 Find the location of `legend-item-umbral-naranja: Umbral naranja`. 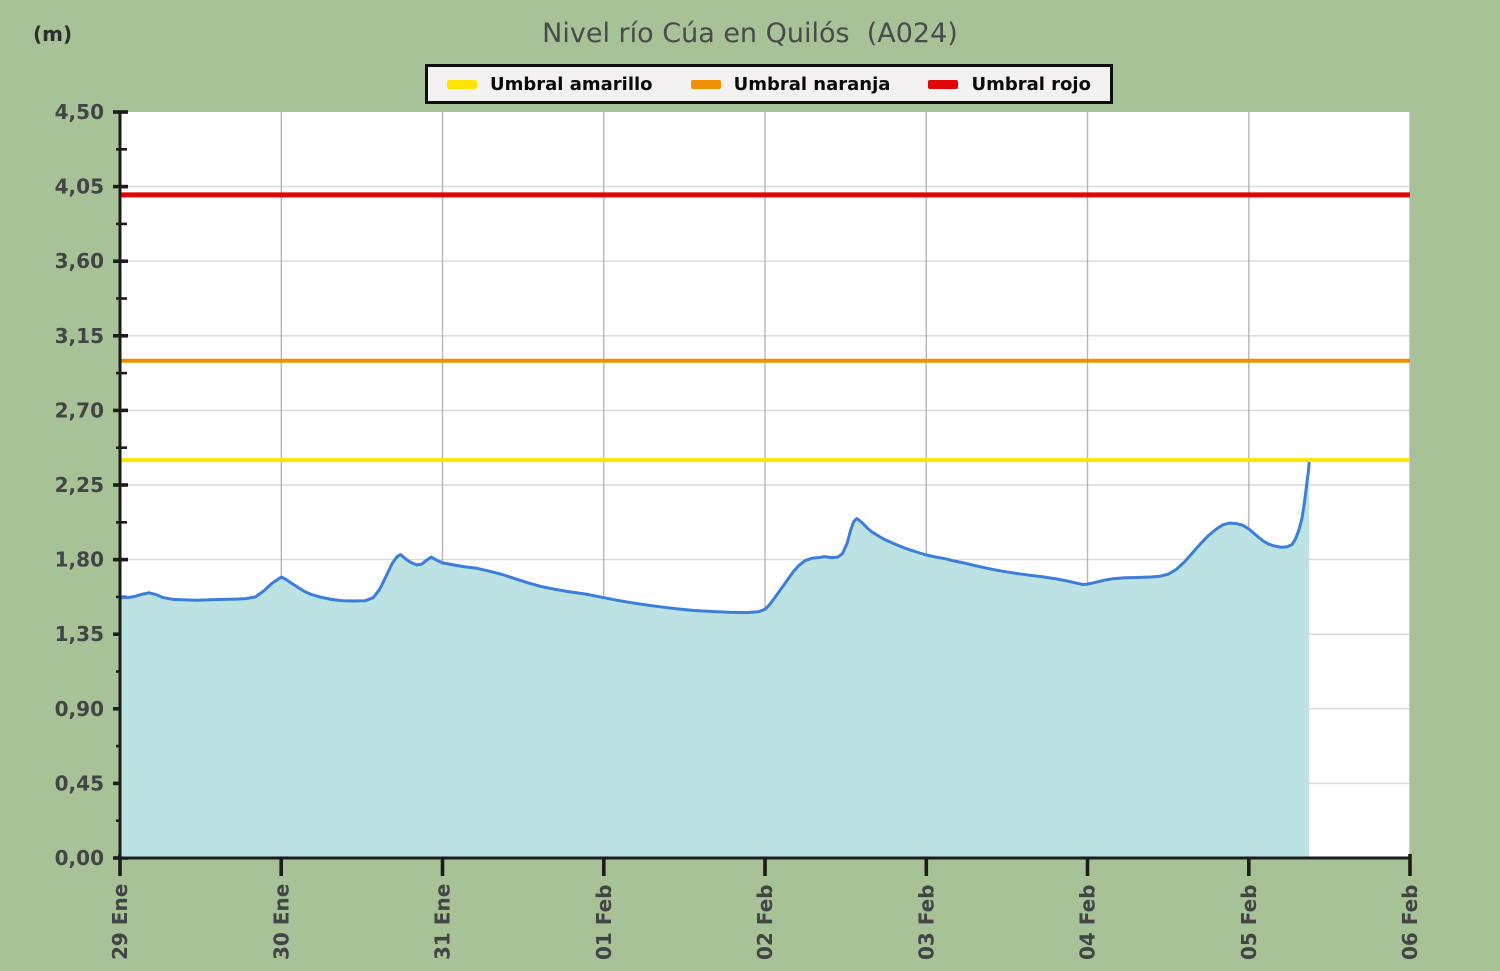

legend-item-umbral-naranja: Umbral naranja is located at coordinates (790, 84).